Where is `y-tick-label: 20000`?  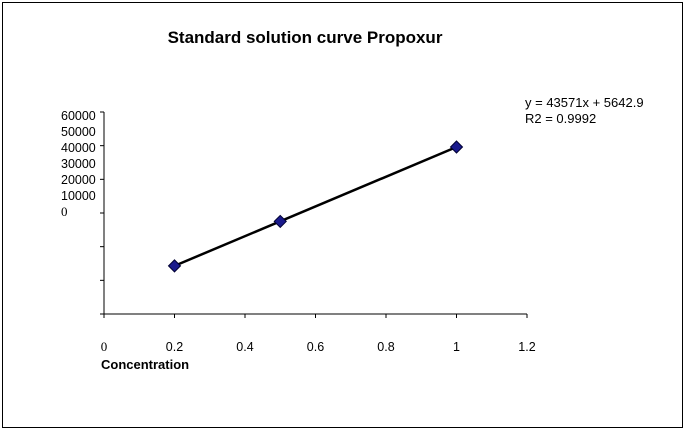
y-tick-label: 20000 is located at coordinates (78, 180).